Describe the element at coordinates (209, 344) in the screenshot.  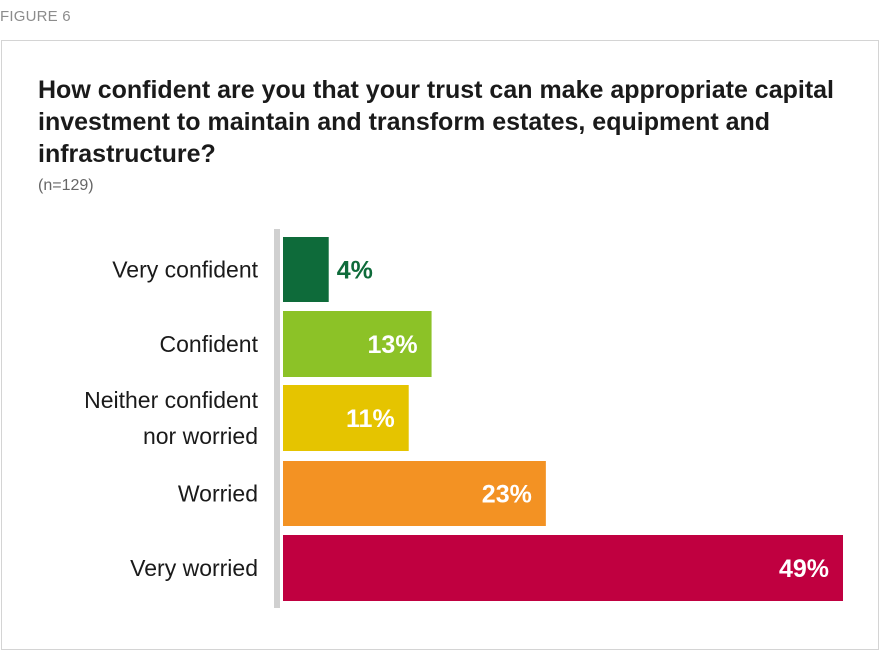
I see `category-label-1: Confident` at that location.